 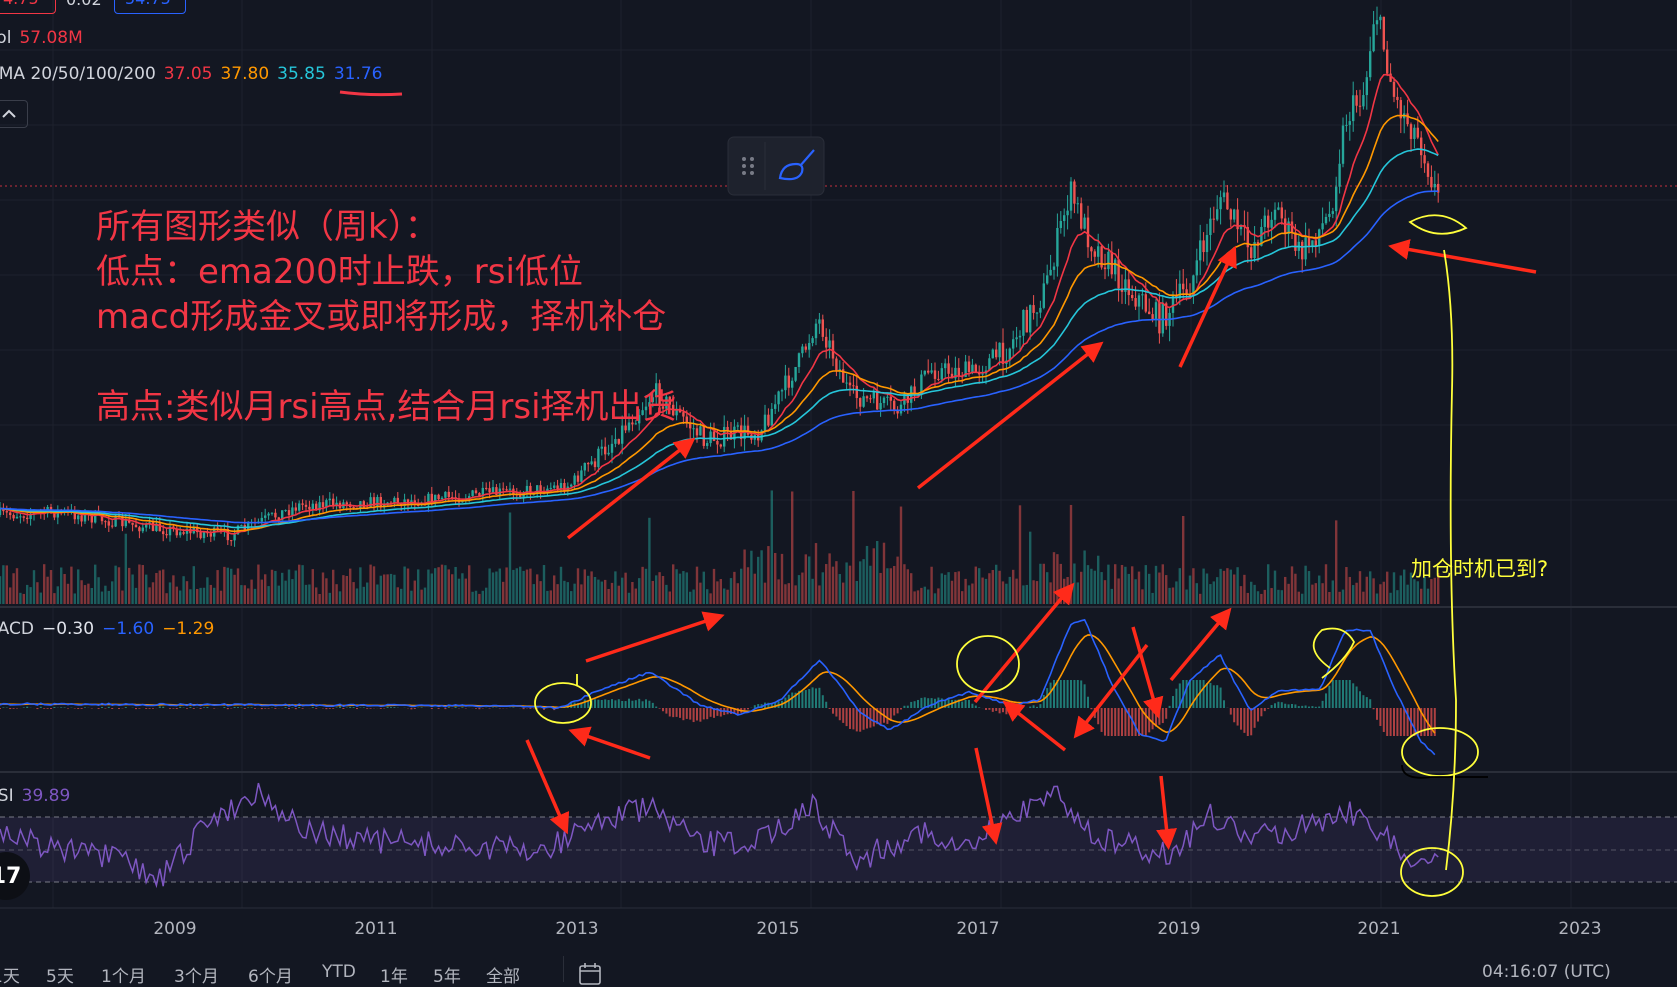 What do you see at coordinates (776, 166) in the screenshot?
I see `drawing-toolbar` at bounding box center [776, 166].